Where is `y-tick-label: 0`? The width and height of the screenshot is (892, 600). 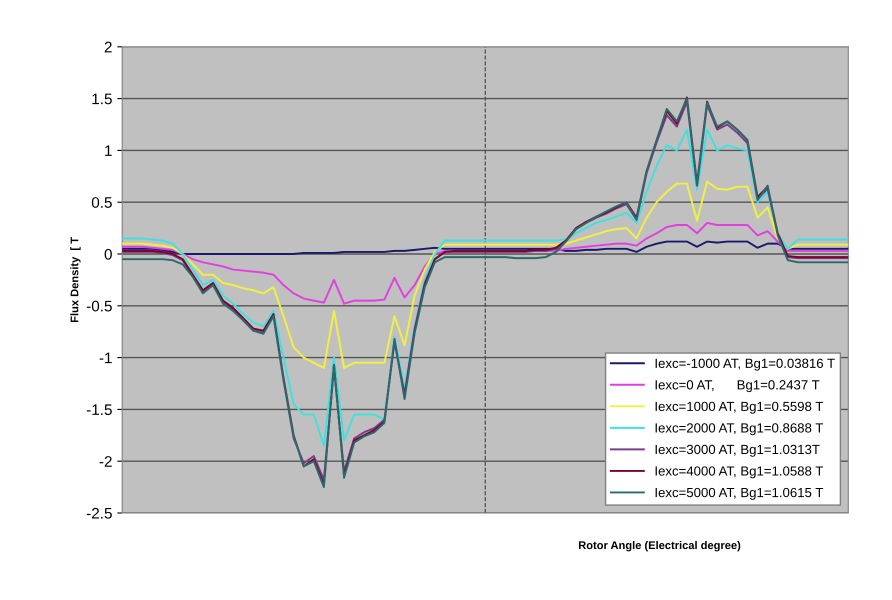
y-tick-label: 0 is located at coordinates (108, 254).